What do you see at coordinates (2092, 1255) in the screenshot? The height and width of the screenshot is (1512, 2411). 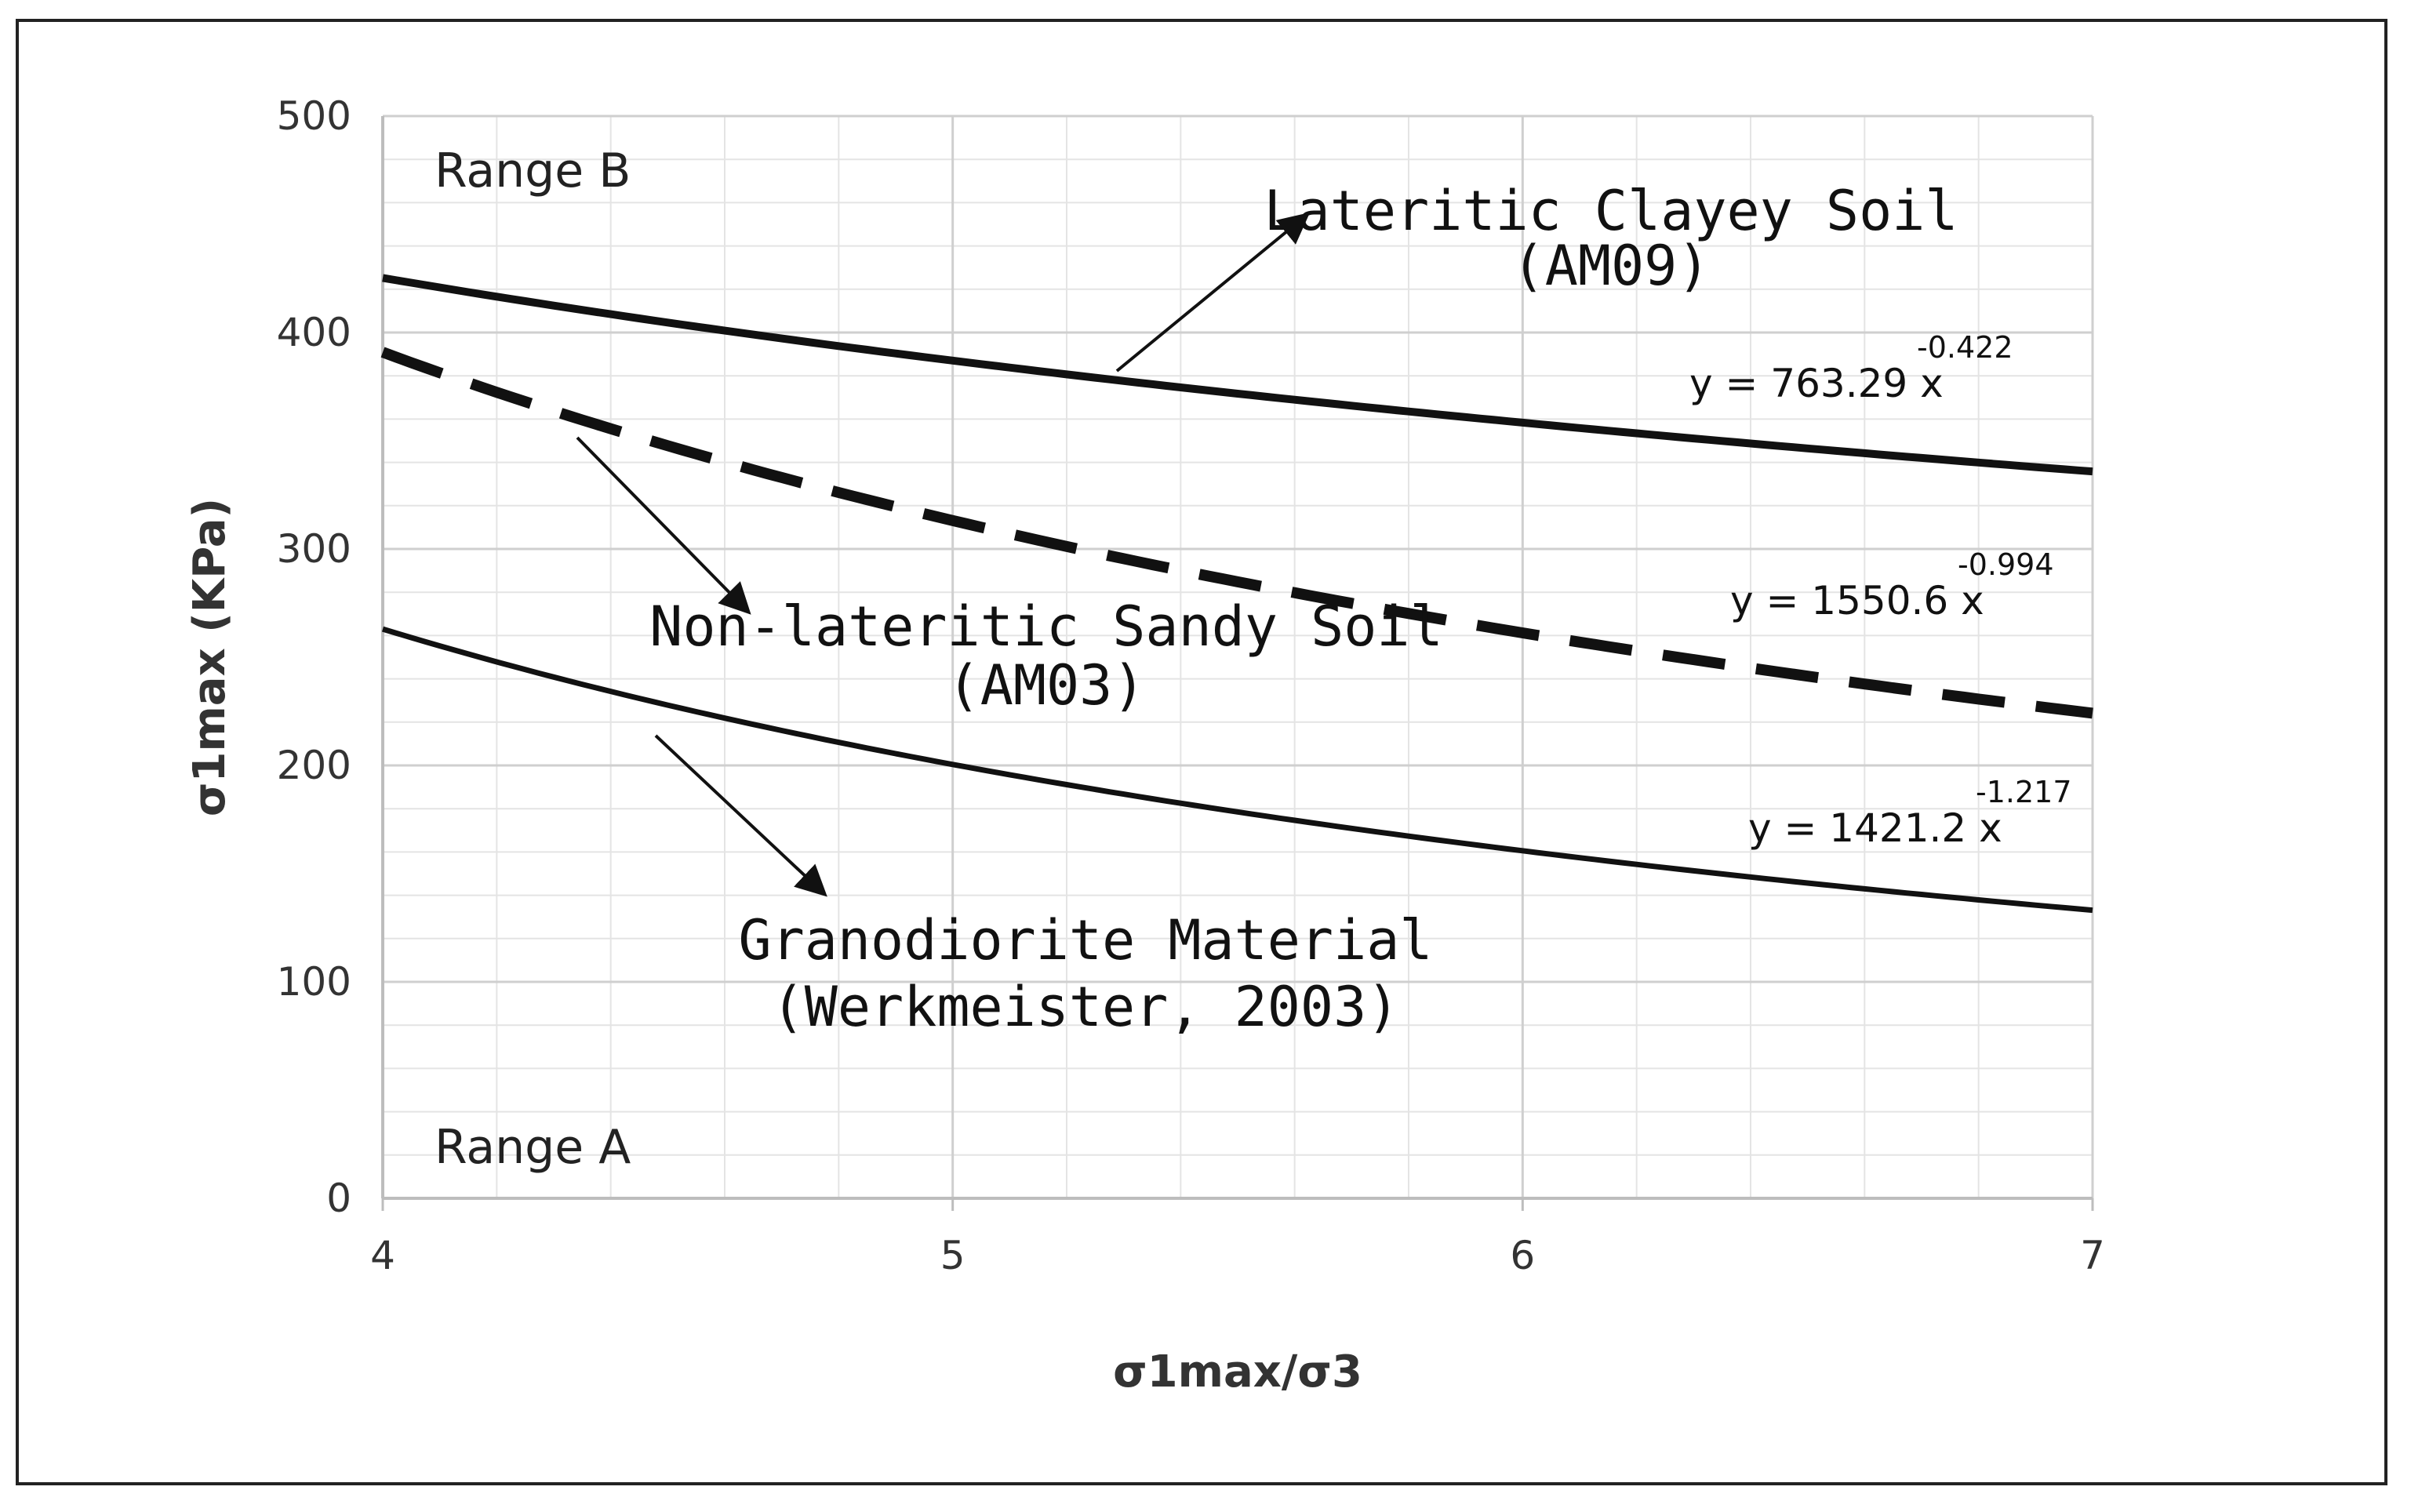 I see `x-tick-label: 7` at bounding box center [2092, 1255].